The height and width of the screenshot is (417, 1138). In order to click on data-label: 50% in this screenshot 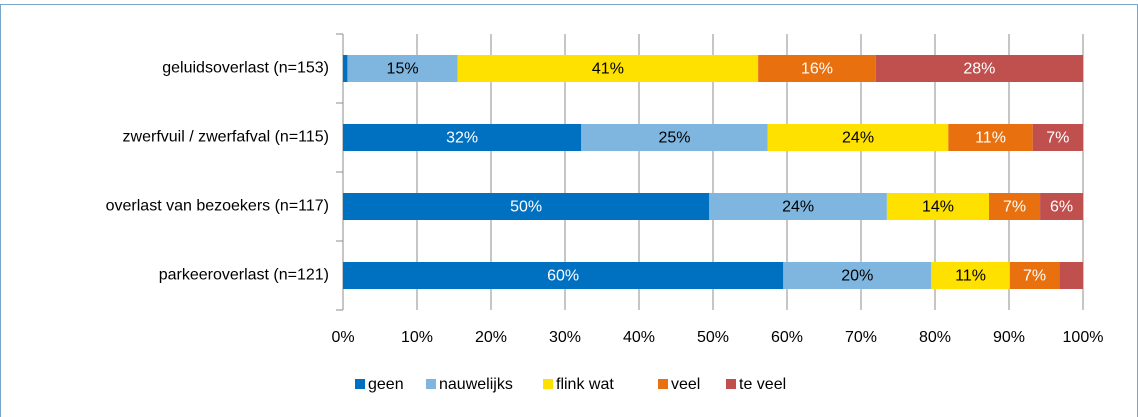, I will do `click(526, 207)`.